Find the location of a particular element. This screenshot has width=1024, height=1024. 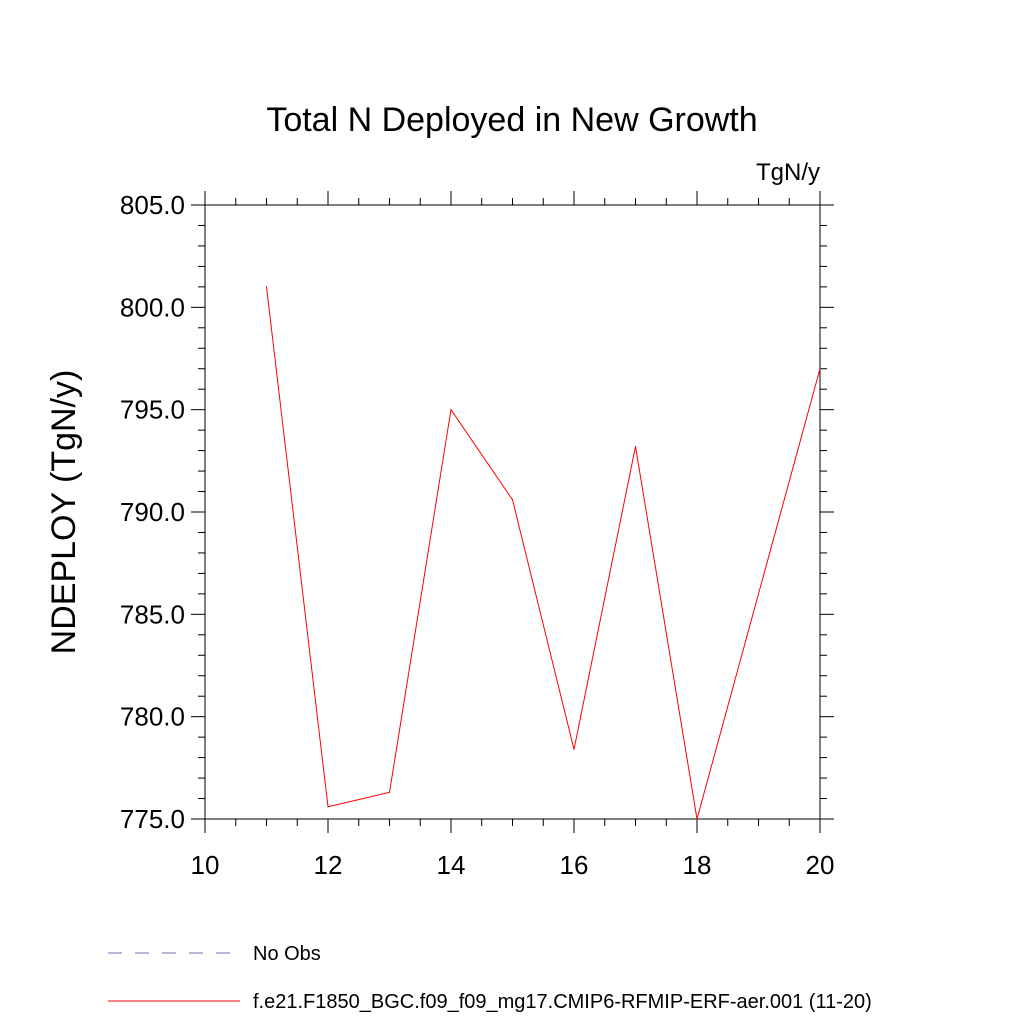

y-tick-label: 790.0 is located at coordinates (152, 512).